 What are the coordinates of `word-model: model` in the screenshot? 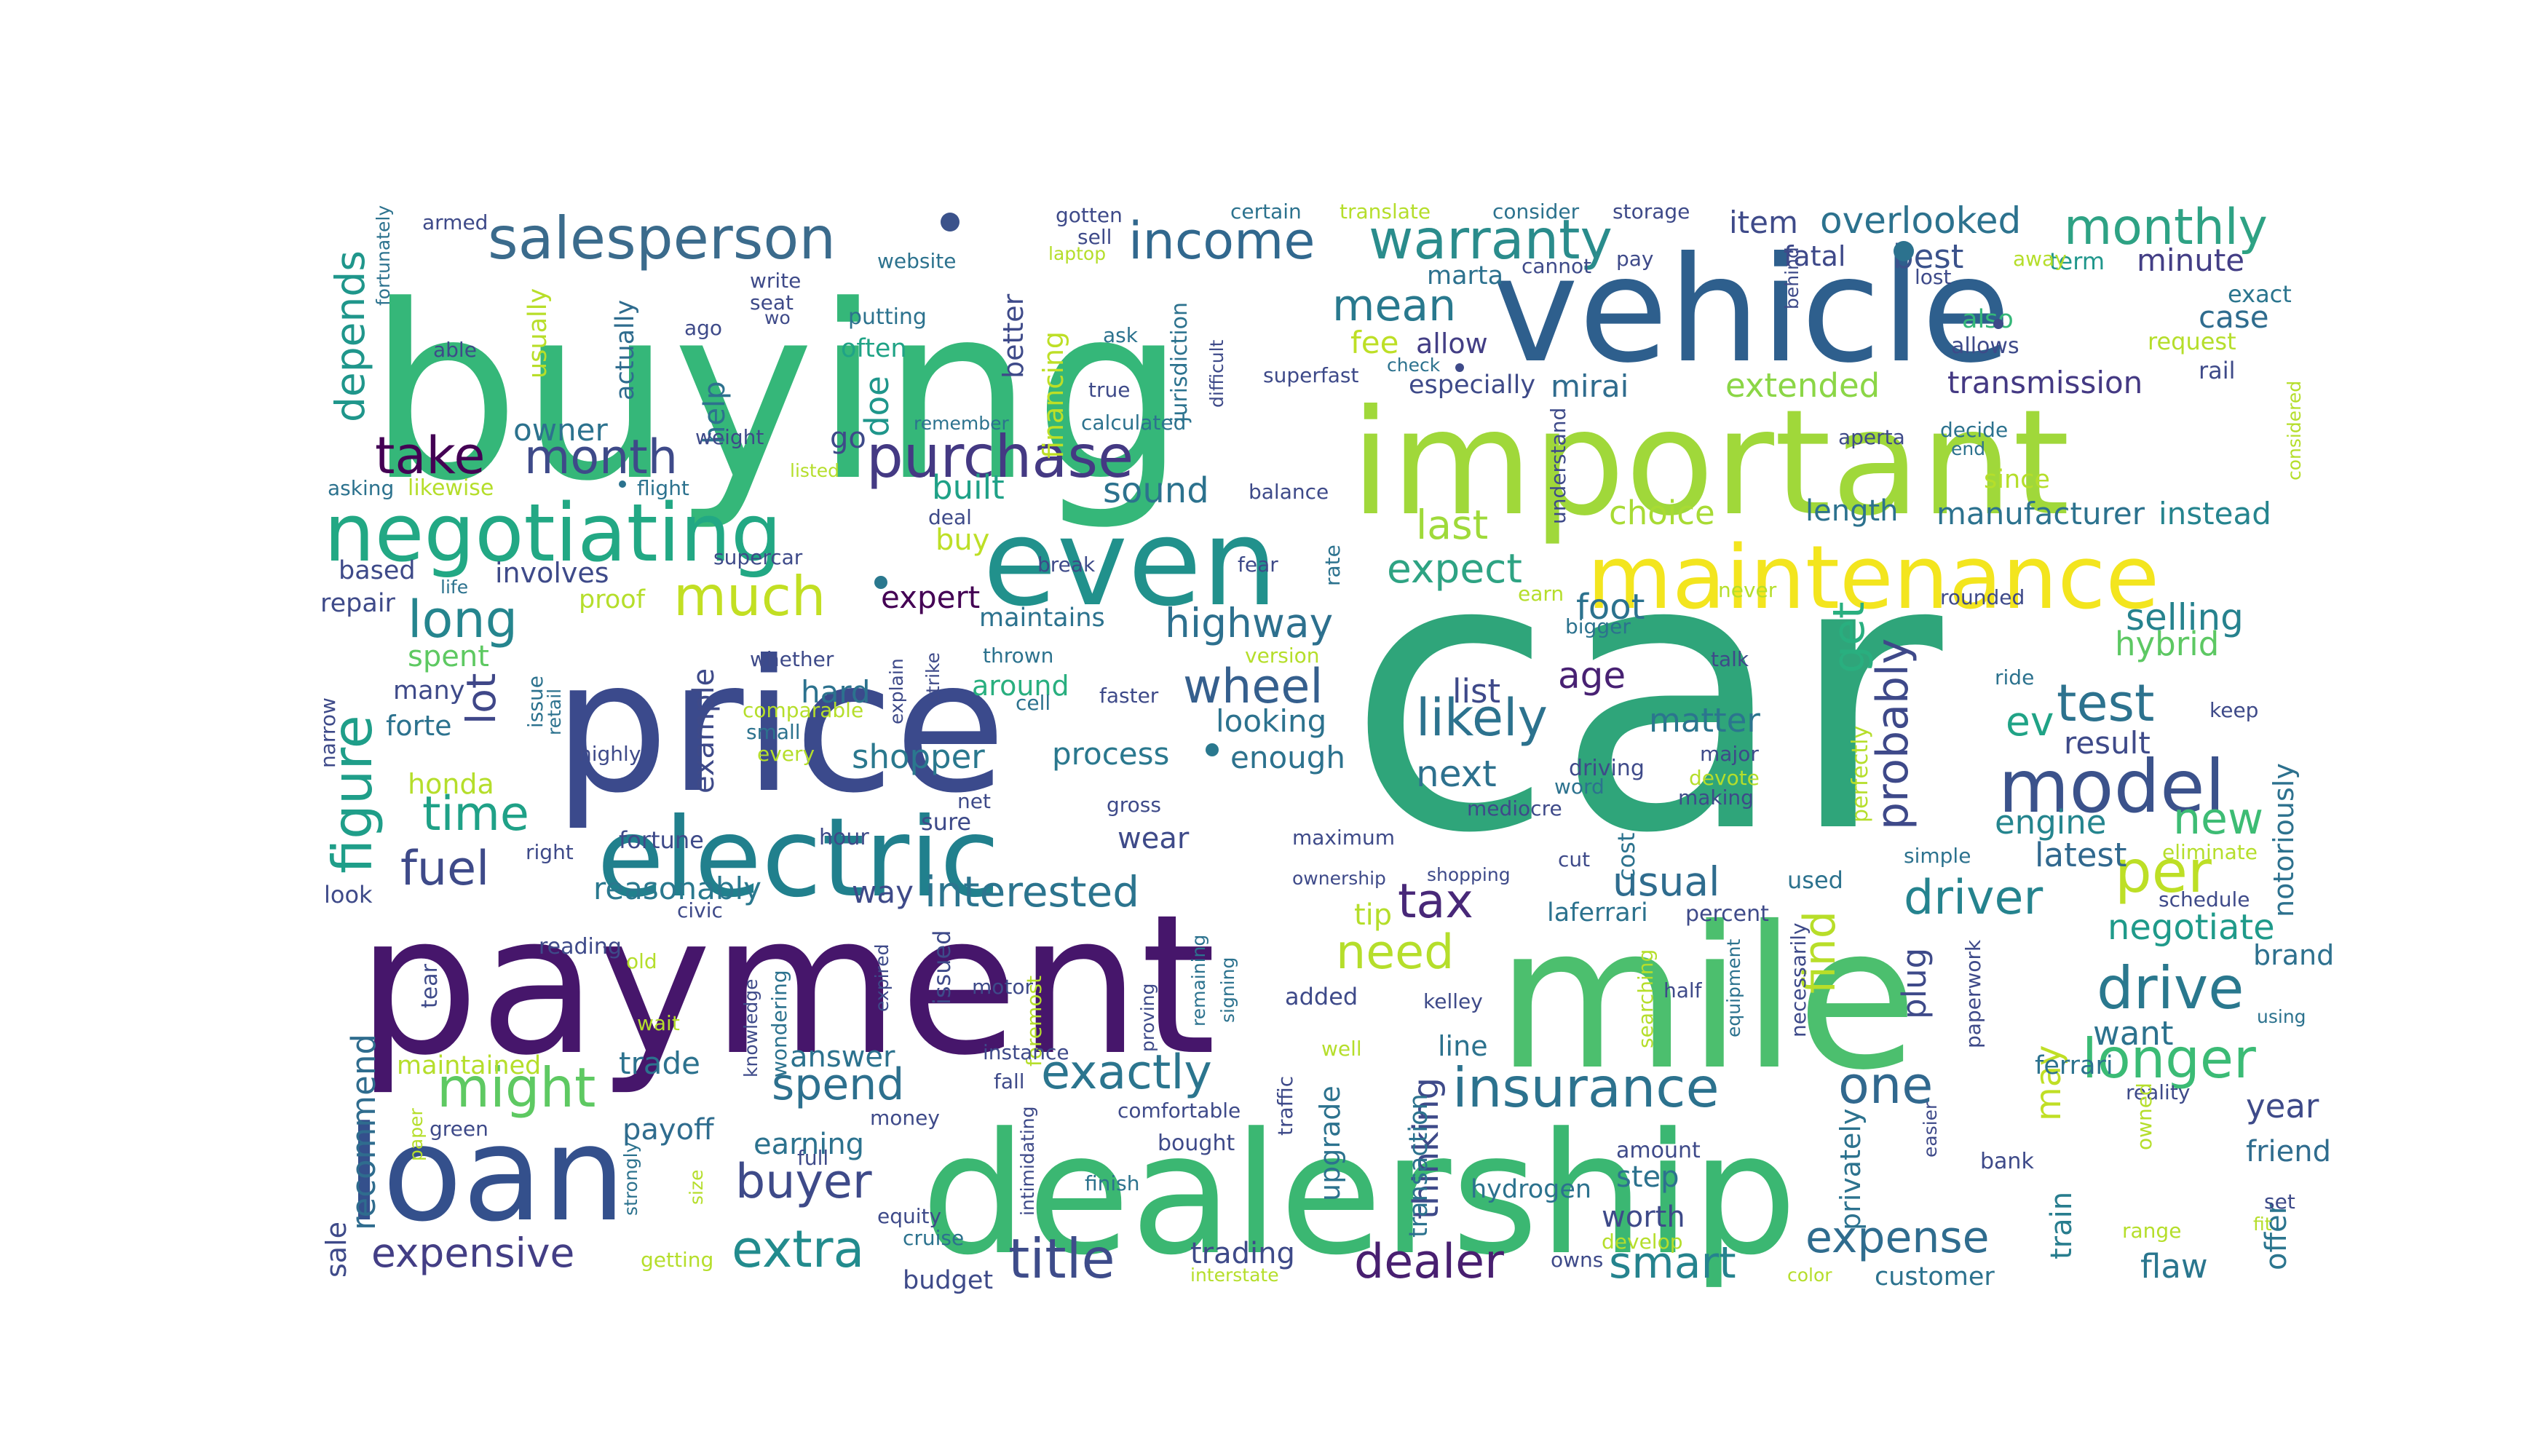 It's located at (2111, 786).